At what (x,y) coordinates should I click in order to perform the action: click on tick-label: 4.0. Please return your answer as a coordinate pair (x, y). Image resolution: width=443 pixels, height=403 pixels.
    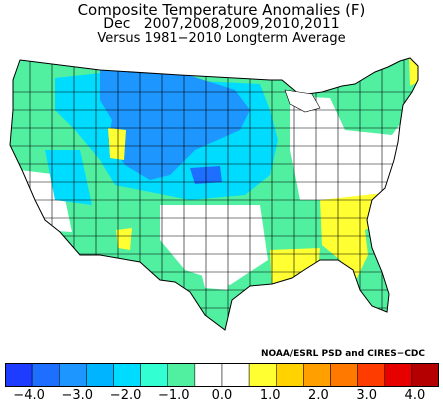
    Looking at the image, I should click on (415, 395).